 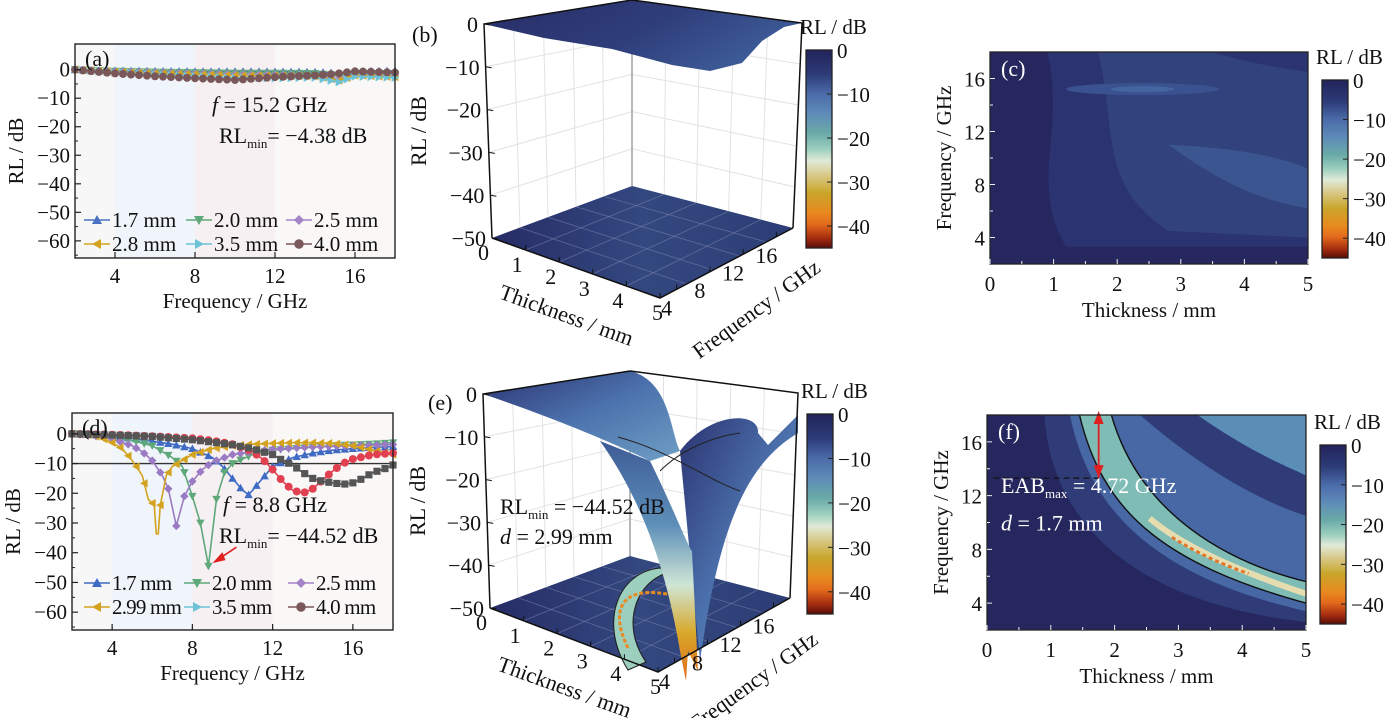 What do you see at coordinates (469, 238) in the screenshot?
I see `z-tick-label: −50` at bounding box center [469, 238].